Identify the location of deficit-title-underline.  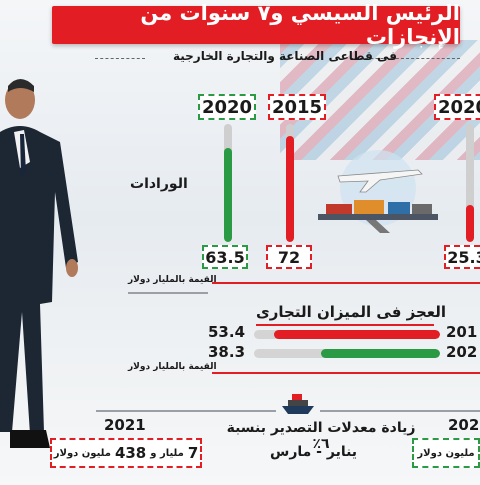
(345, 325).